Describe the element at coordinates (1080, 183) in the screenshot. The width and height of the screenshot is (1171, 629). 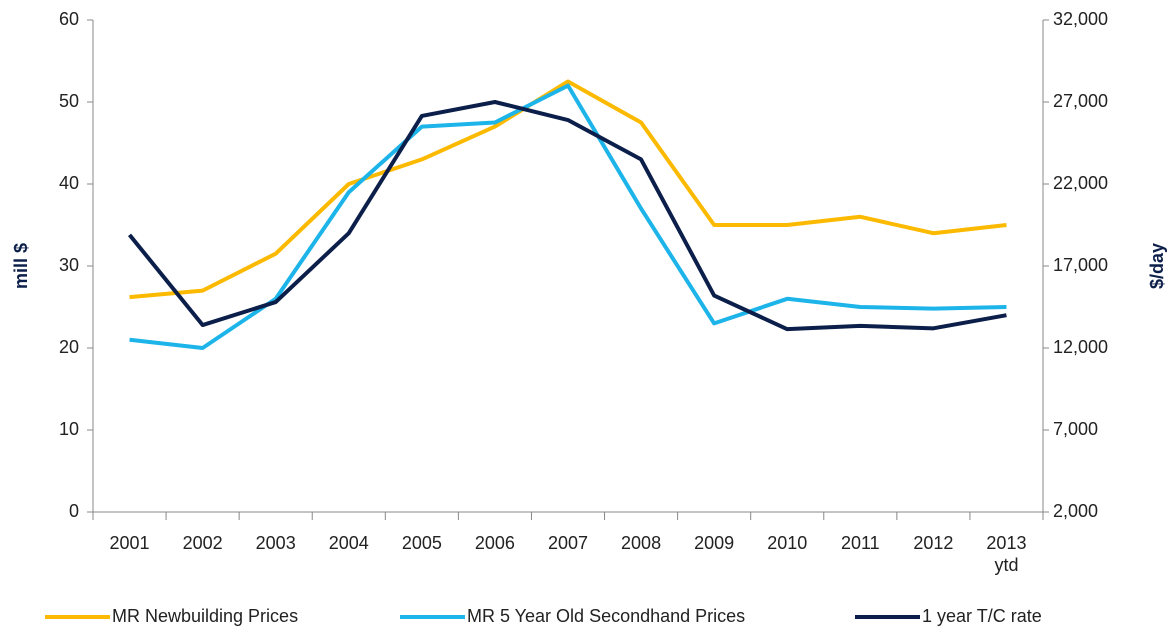
I see `y2-tick-label: 22,000` at that location.